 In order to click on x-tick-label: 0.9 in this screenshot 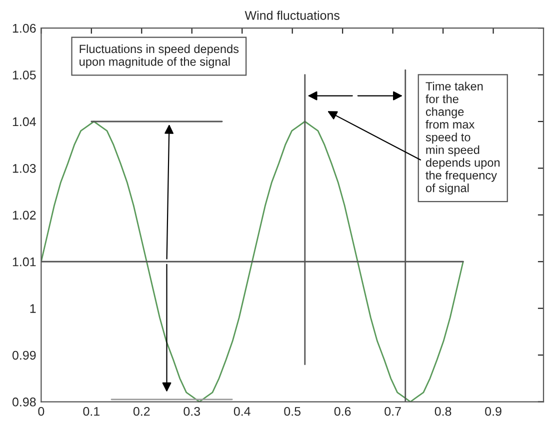, I will do `click(493, 411)`.